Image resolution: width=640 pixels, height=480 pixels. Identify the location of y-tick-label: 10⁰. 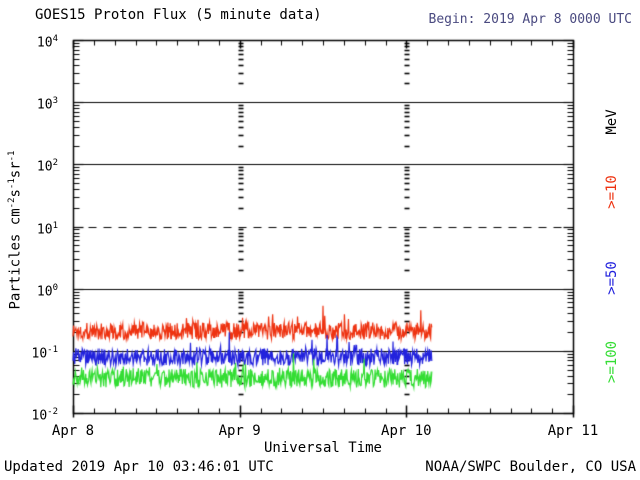
(47, 290).